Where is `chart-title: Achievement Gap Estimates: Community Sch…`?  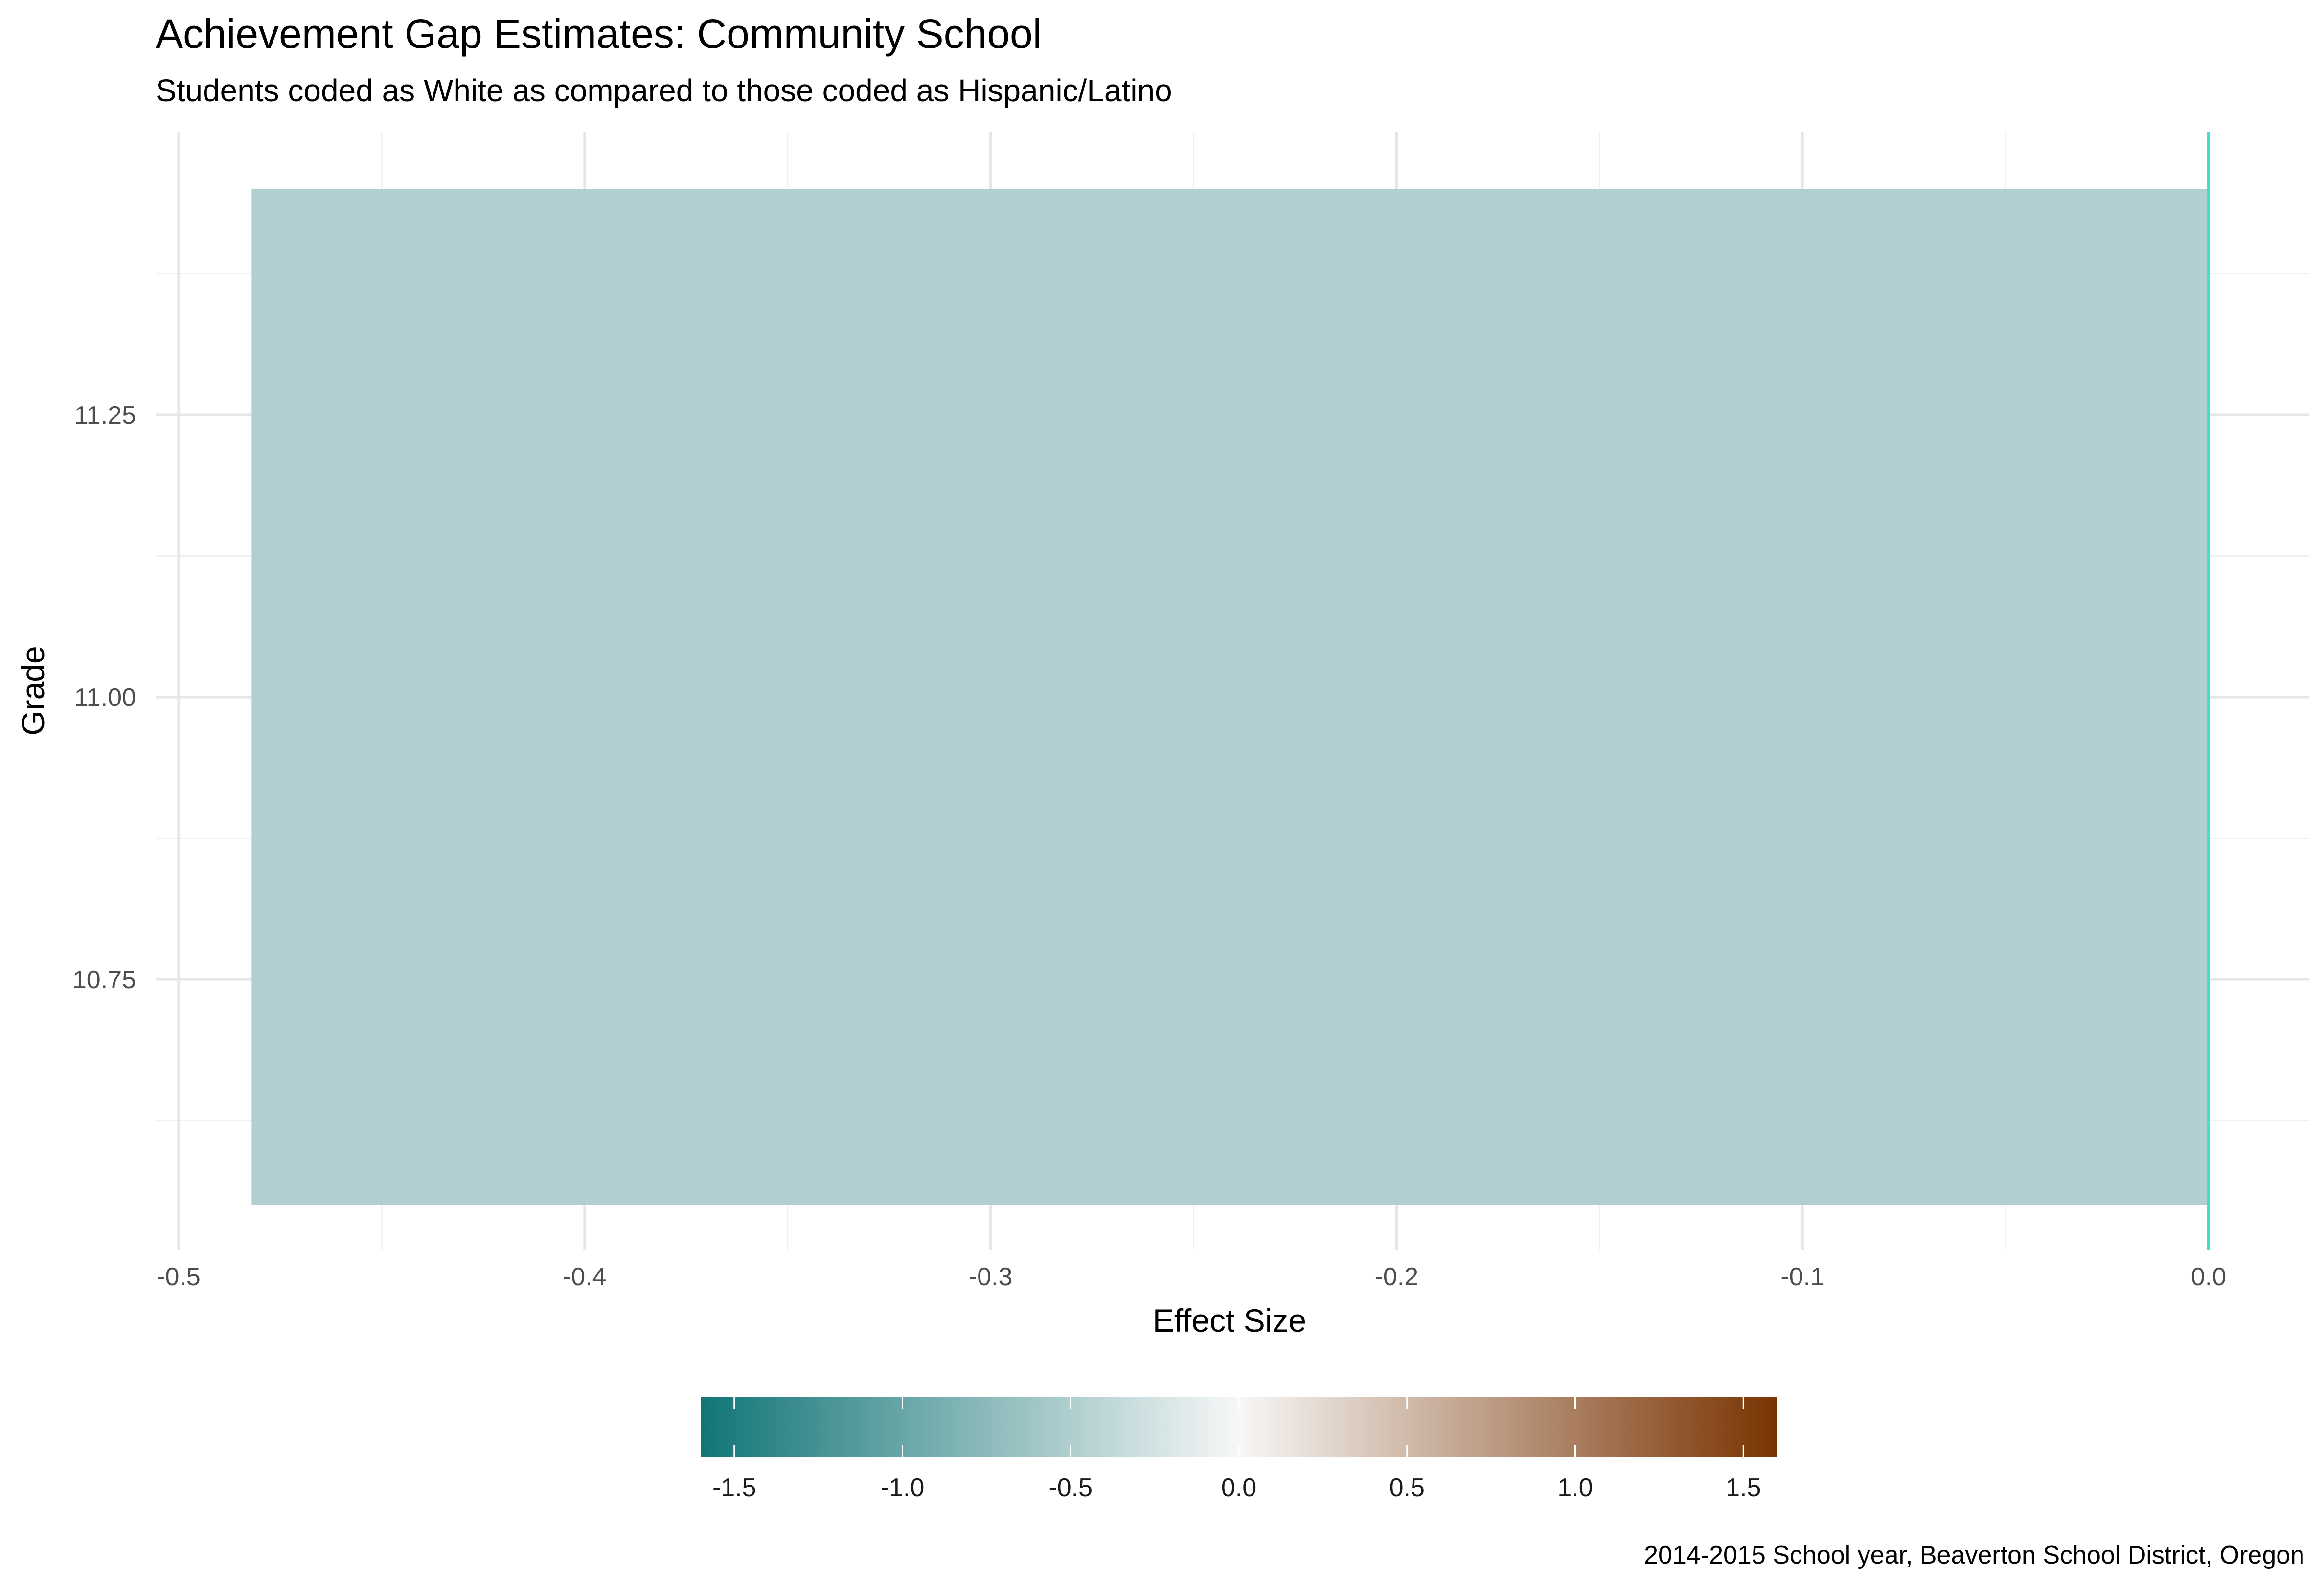
chart-title: Achievement Gap Estimates: Community Sch… is located at coordinates (599, 34).